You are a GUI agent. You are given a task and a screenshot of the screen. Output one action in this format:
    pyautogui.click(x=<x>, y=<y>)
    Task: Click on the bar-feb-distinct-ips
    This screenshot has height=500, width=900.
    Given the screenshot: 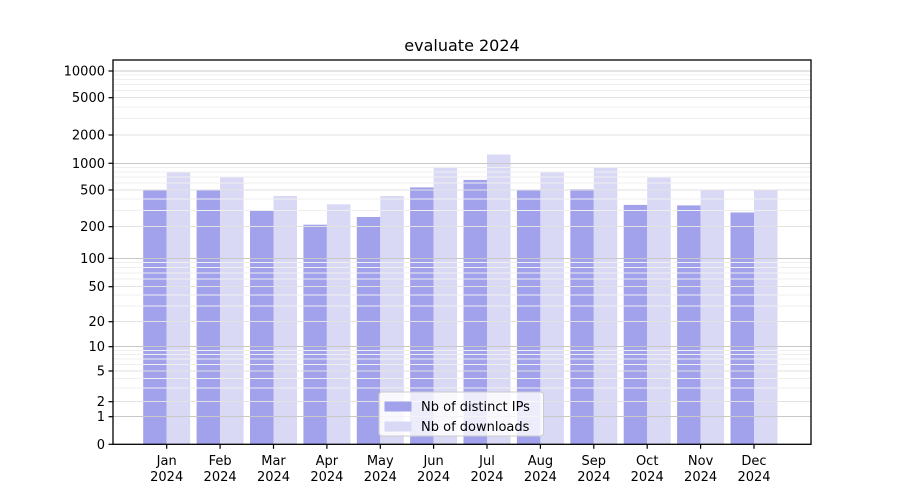 What is the action you would take?
    pyautogui.click(x=208, y=317)
    